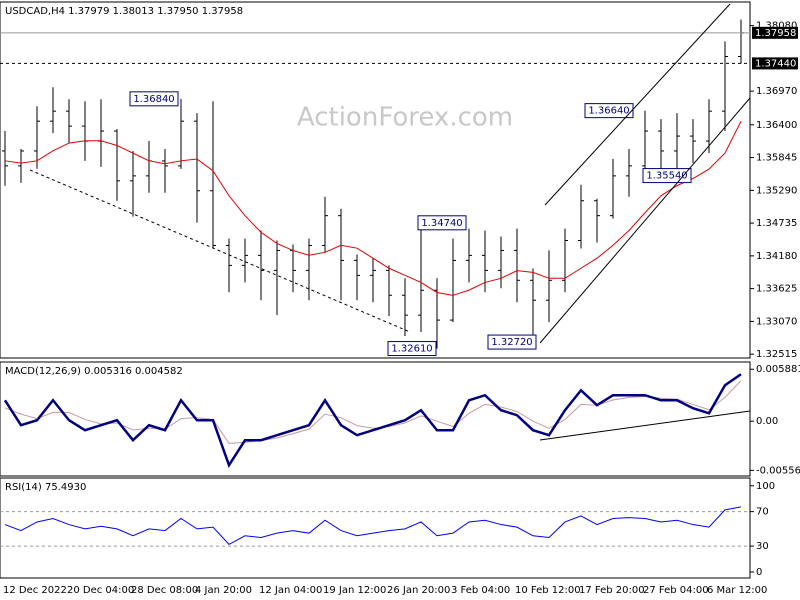  I want to click on panel-title: RSI(14) 75.4930, so click(45, 487).